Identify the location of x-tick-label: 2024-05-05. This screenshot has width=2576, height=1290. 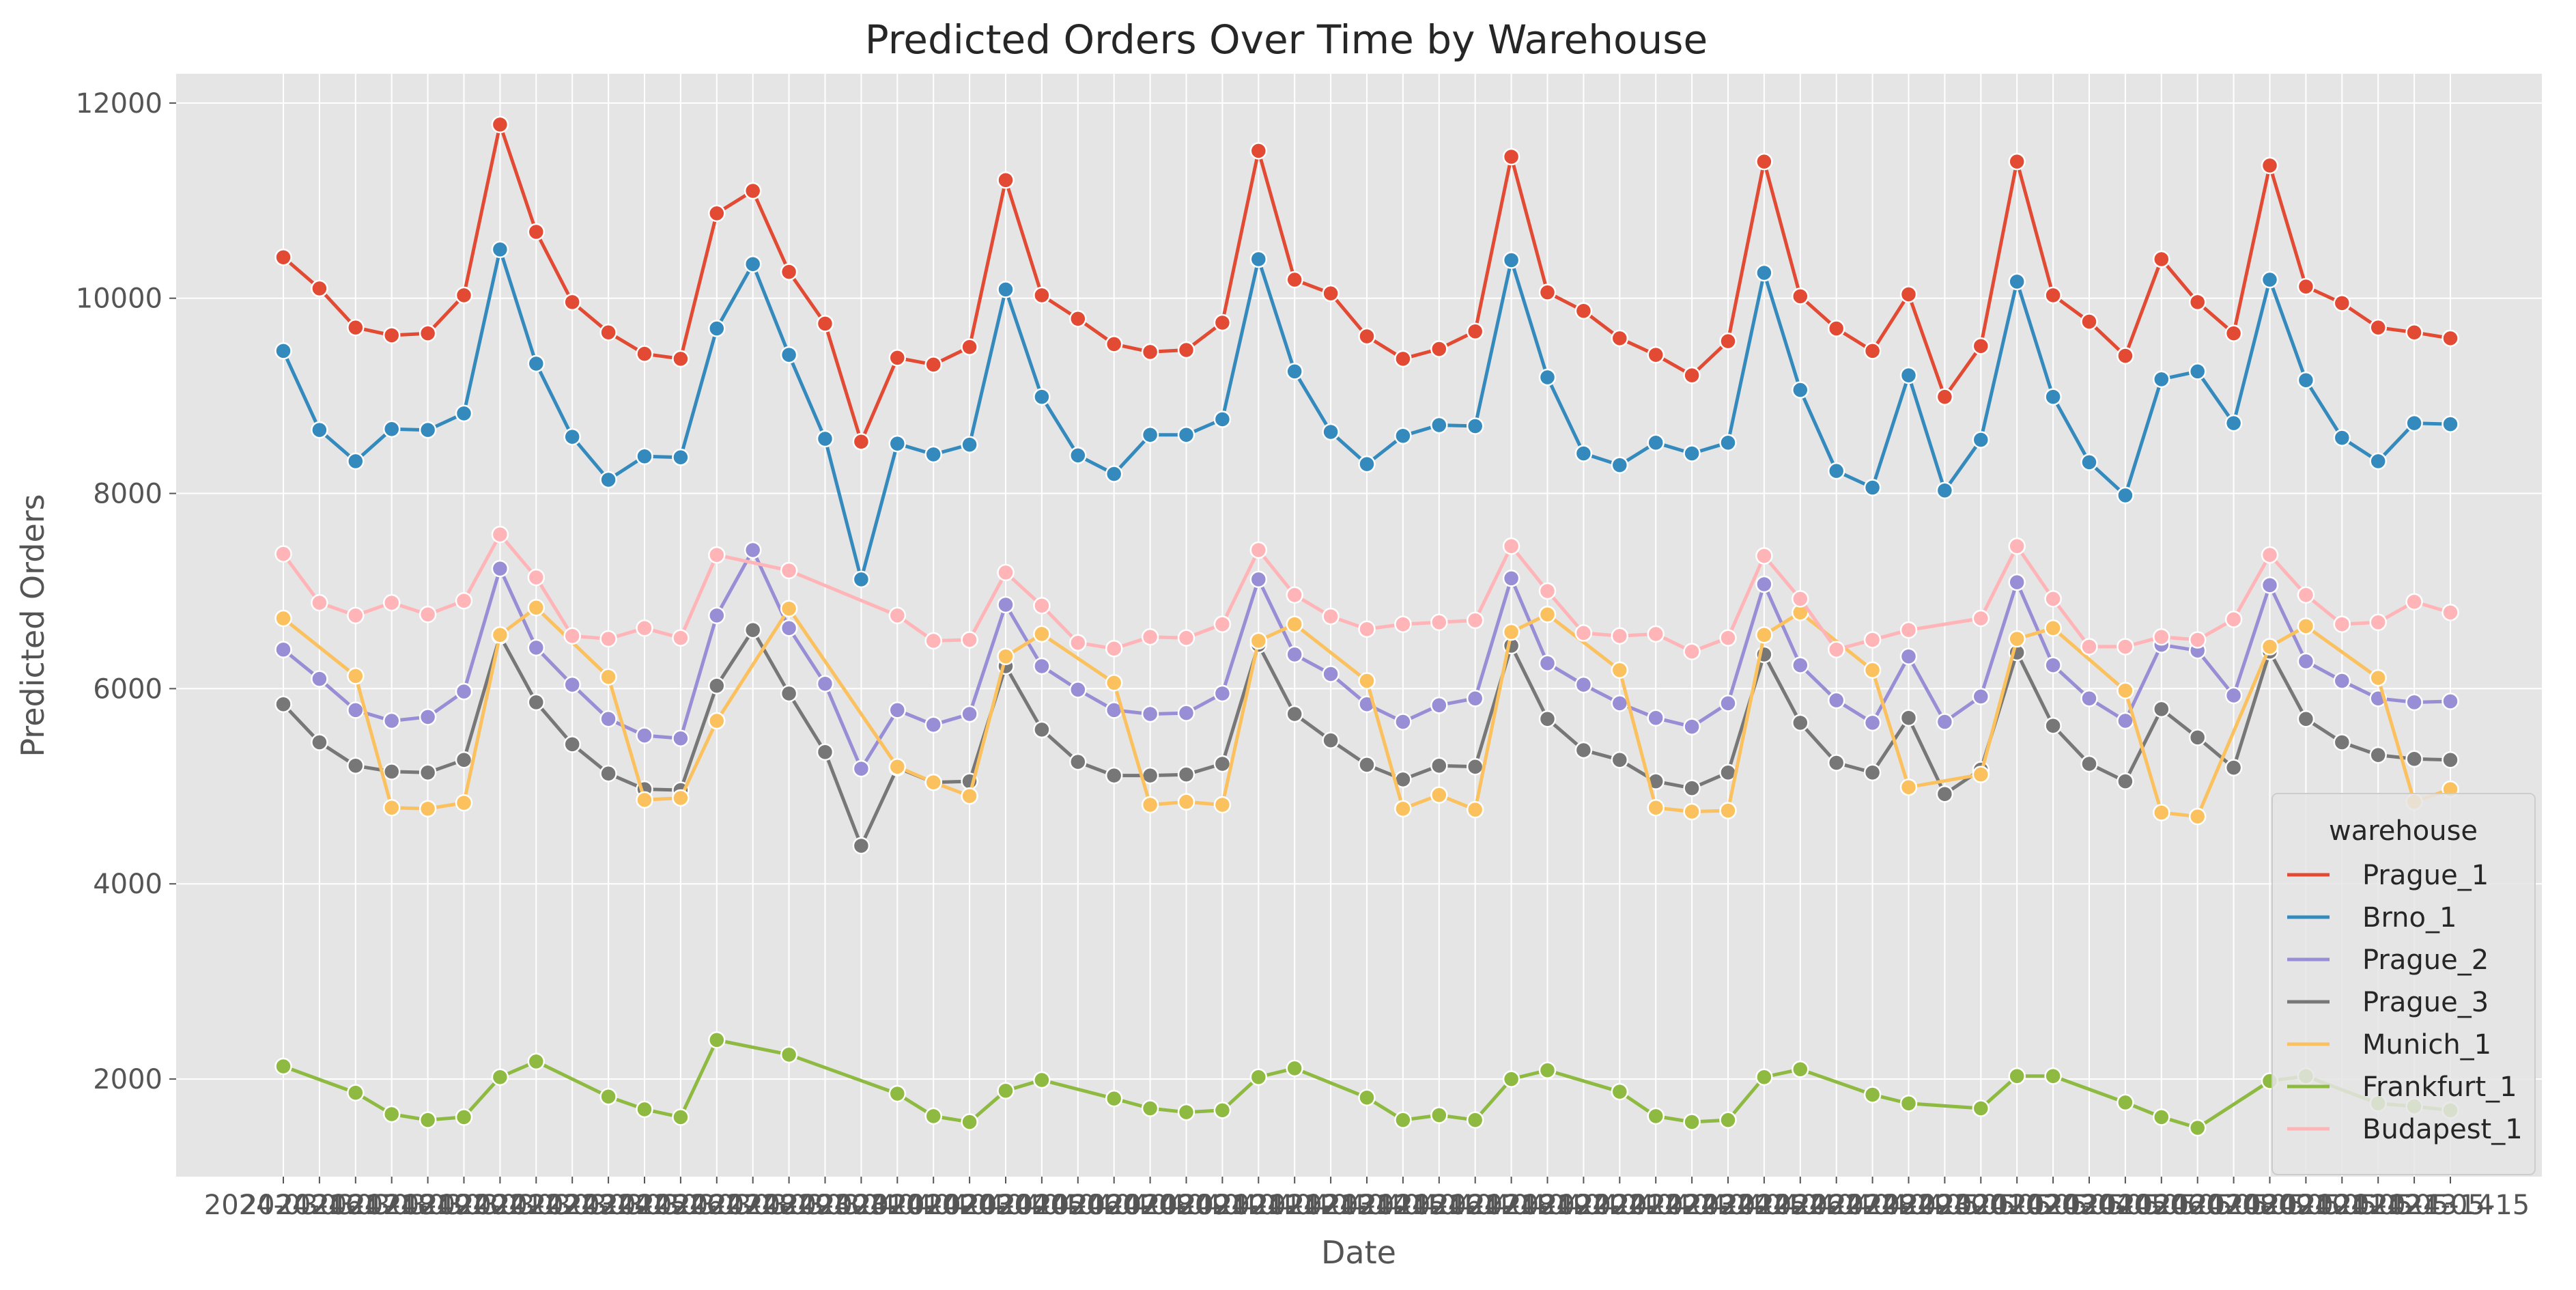
(2089, 1205).